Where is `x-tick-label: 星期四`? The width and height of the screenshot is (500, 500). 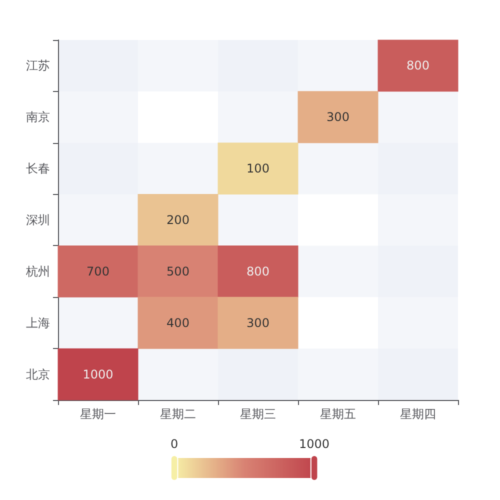
x-tick-label: 星期四 is located at coordinates (418, 414).